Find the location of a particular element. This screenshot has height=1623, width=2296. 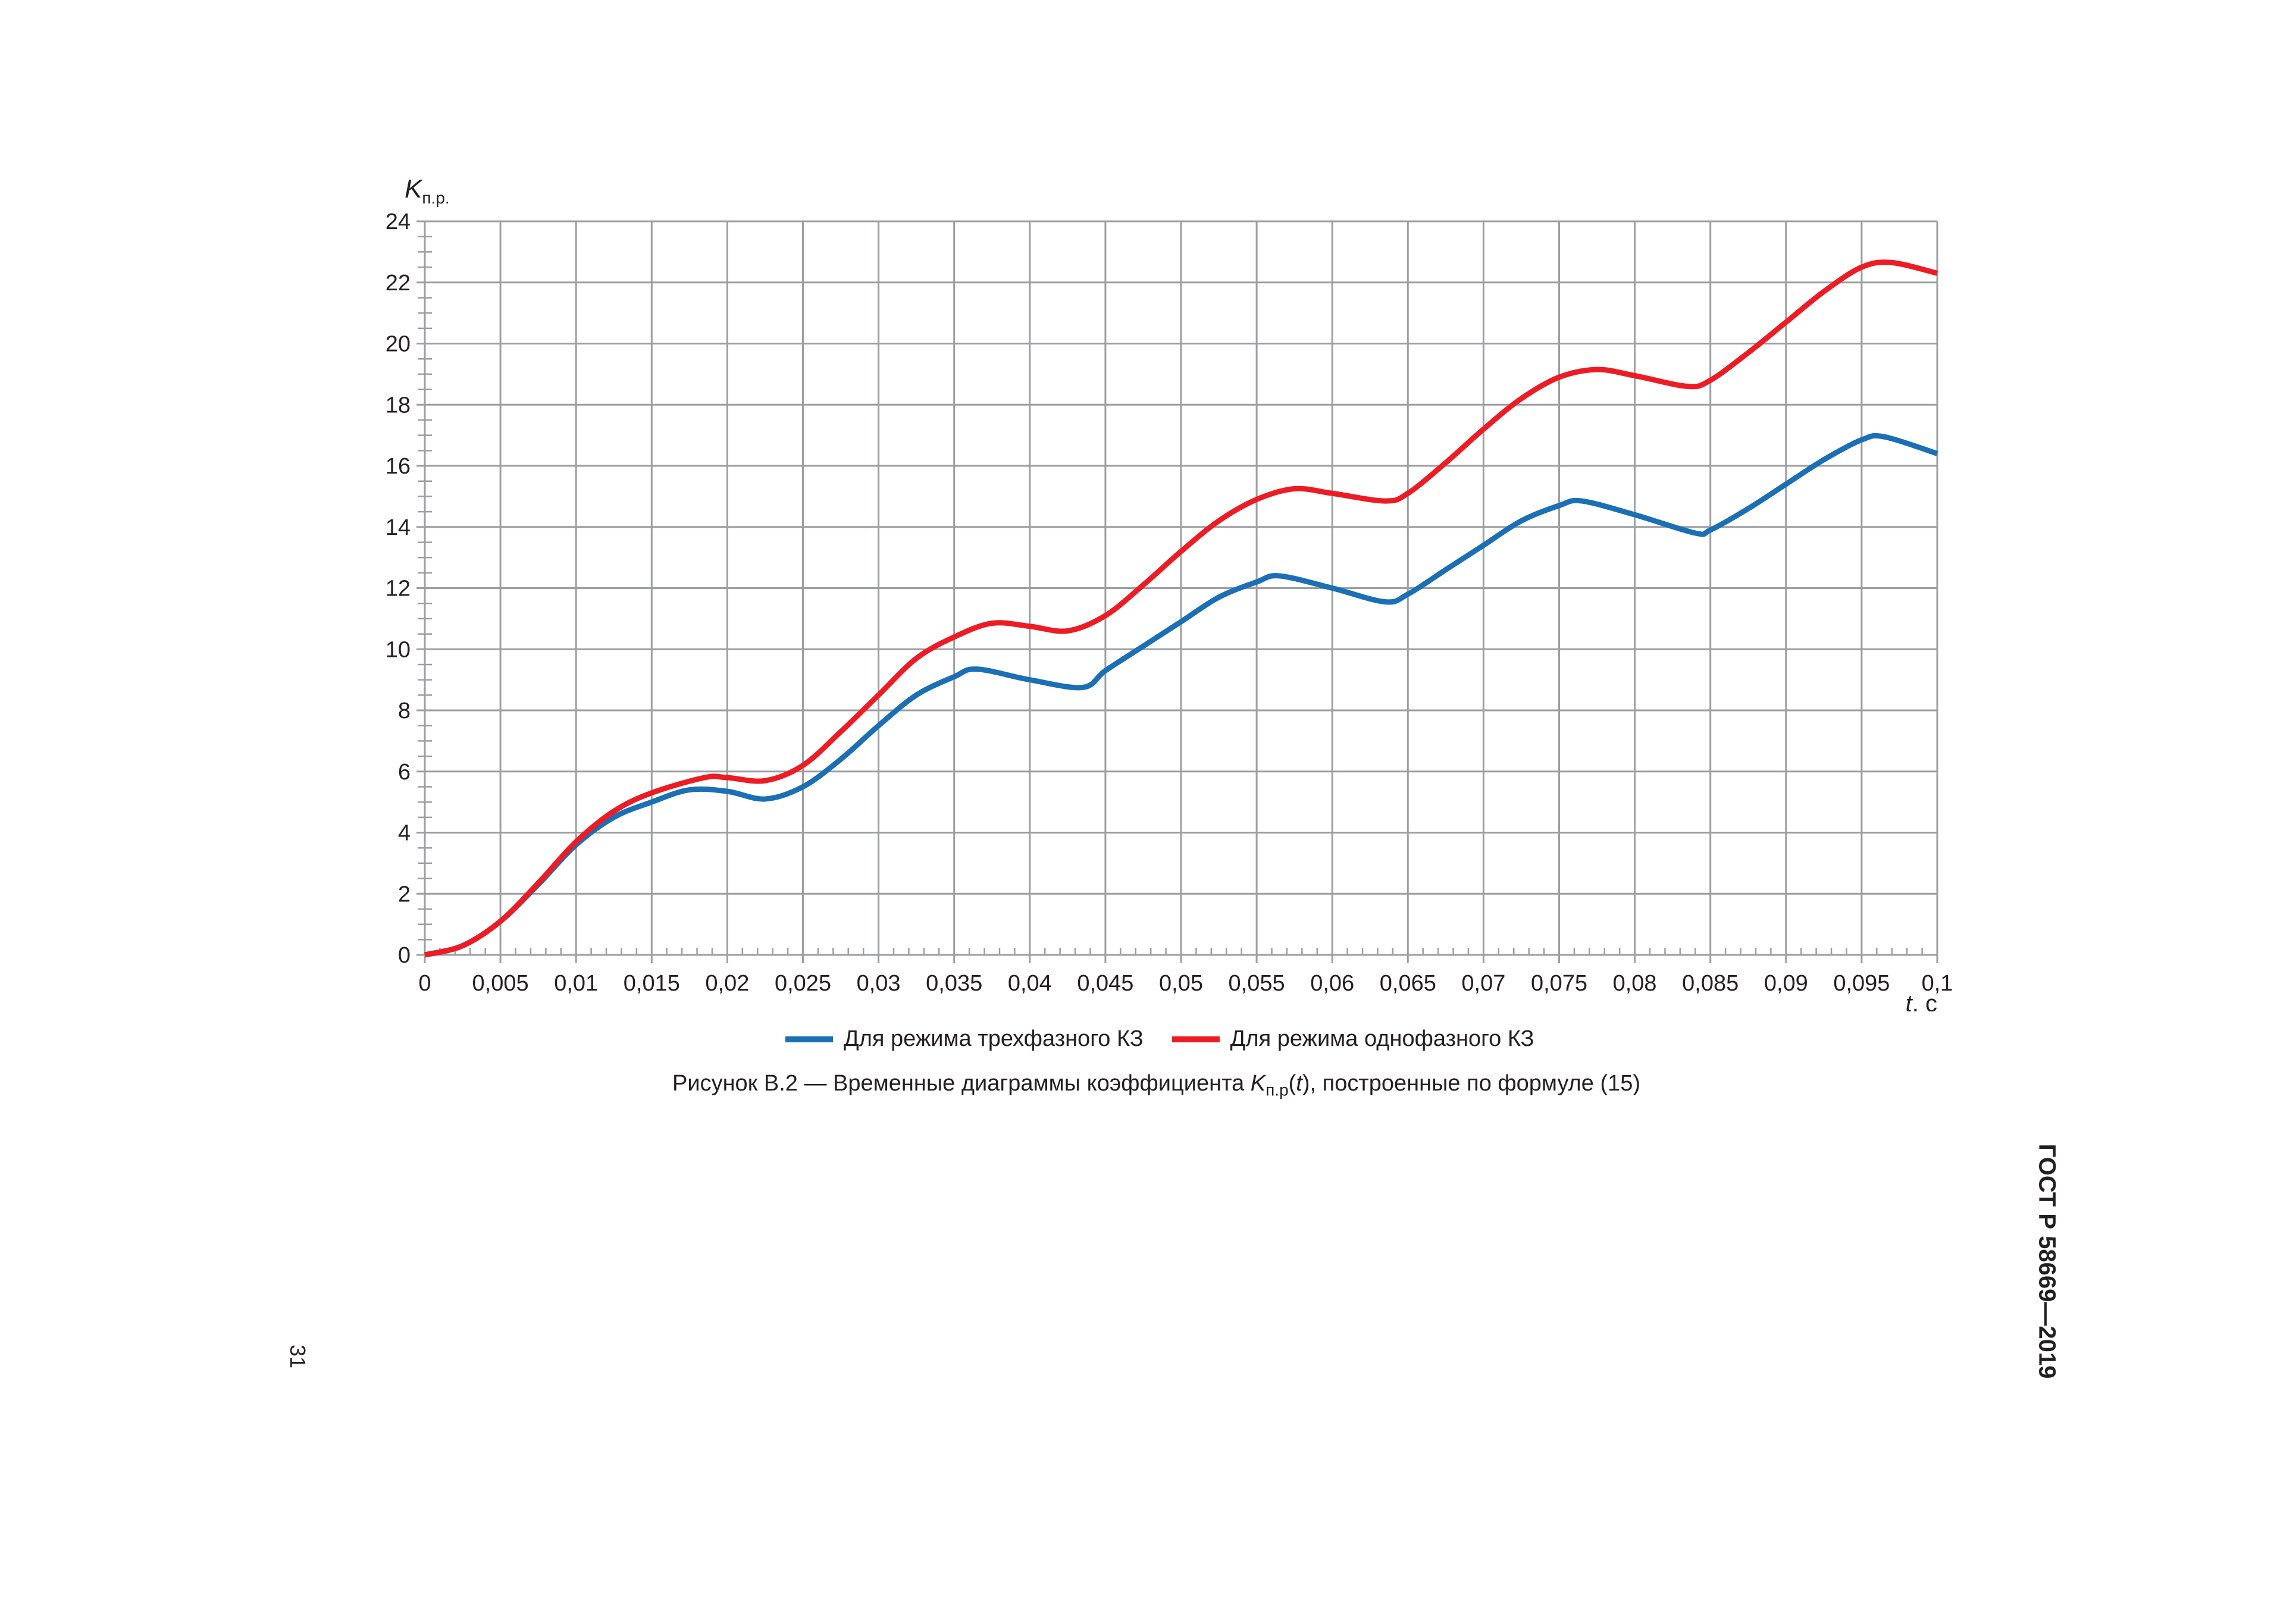

y-tick-label: 20 is located at coordinates (398, 344).